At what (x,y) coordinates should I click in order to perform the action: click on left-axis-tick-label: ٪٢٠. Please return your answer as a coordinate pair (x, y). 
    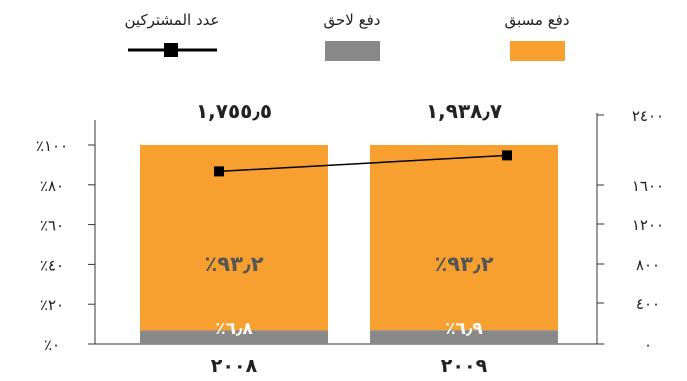
    Looking at the image, I should click on (52, 305).